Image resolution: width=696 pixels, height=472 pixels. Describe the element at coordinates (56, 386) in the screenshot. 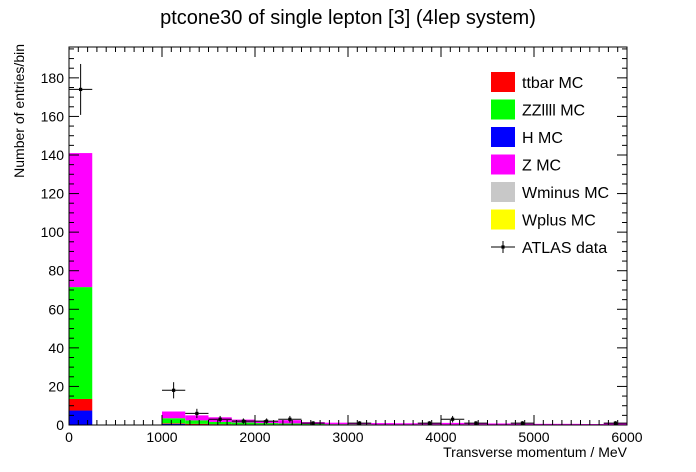

I see `y-tick-label: 20` at that location.